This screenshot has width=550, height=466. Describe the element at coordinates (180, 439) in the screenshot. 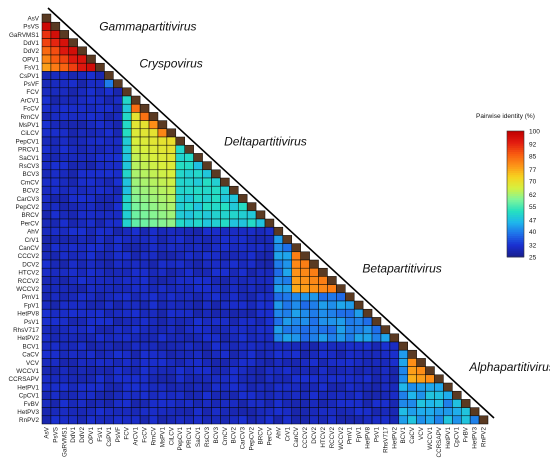

I see `column-label: PepCV1` at that location.